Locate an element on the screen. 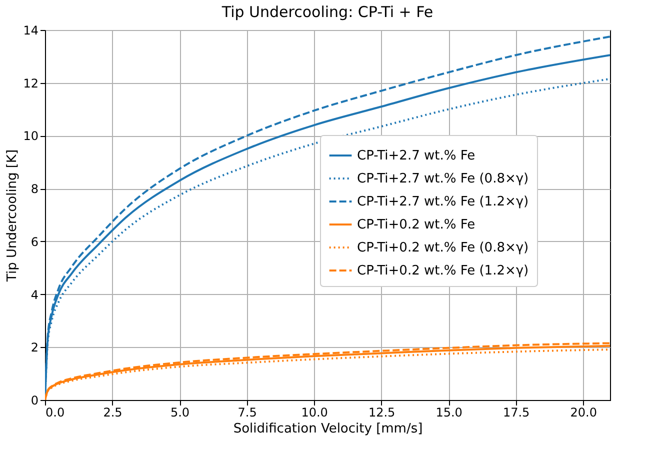 Image resolution: width=651 pixels, height=466 pixels. x-axis-title: Solidification Velocity [mm/s] is located at coordinates (328, 429).